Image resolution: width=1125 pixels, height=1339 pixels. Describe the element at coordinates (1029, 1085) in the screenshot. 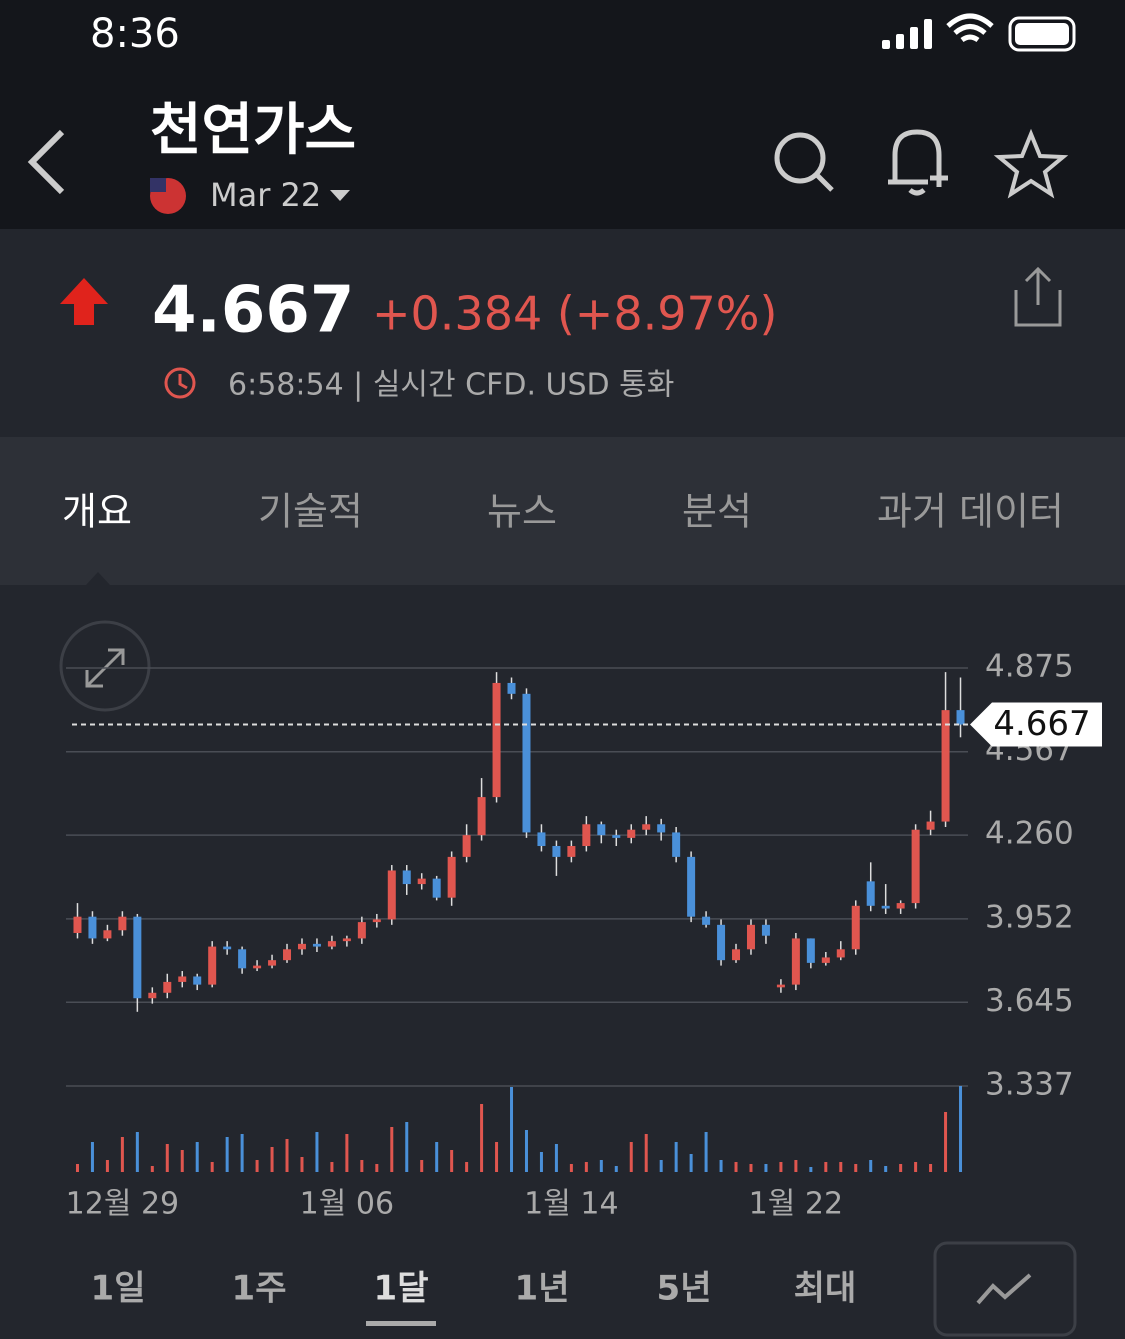

I see `y-tick-label: 3.337` at that location.